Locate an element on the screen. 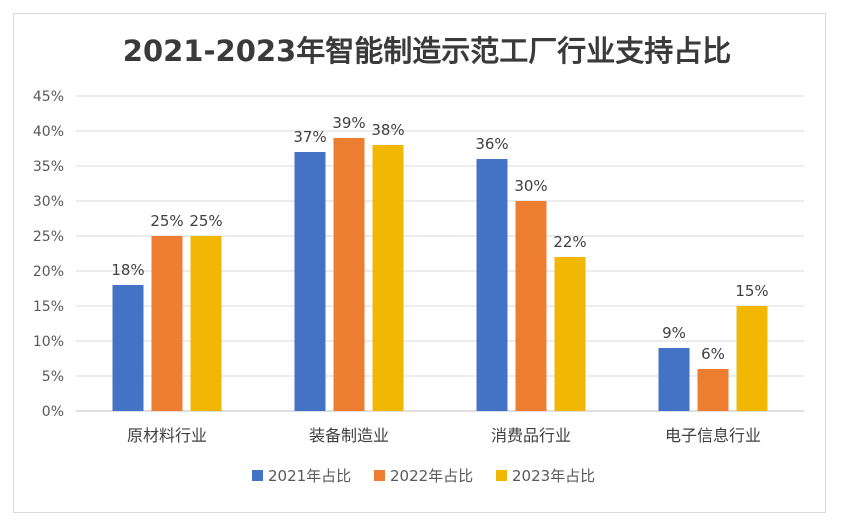 This screenshot has width=843, height=527. data-label: 39% is located at coordinates (348, 123).